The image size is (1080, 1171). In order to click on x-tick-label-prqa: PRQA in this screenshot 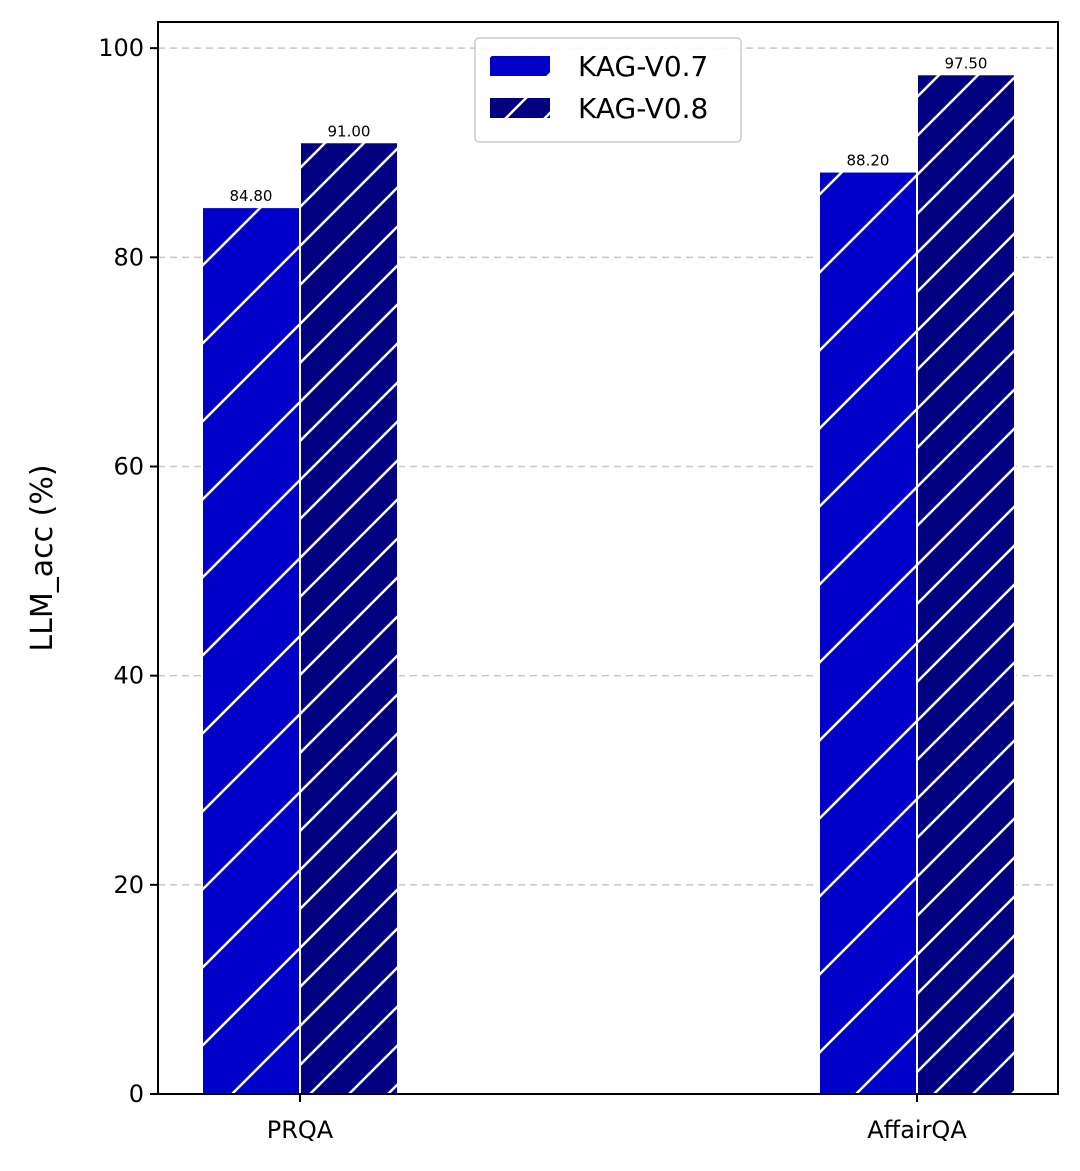, I will do `click(300, 1130)`.